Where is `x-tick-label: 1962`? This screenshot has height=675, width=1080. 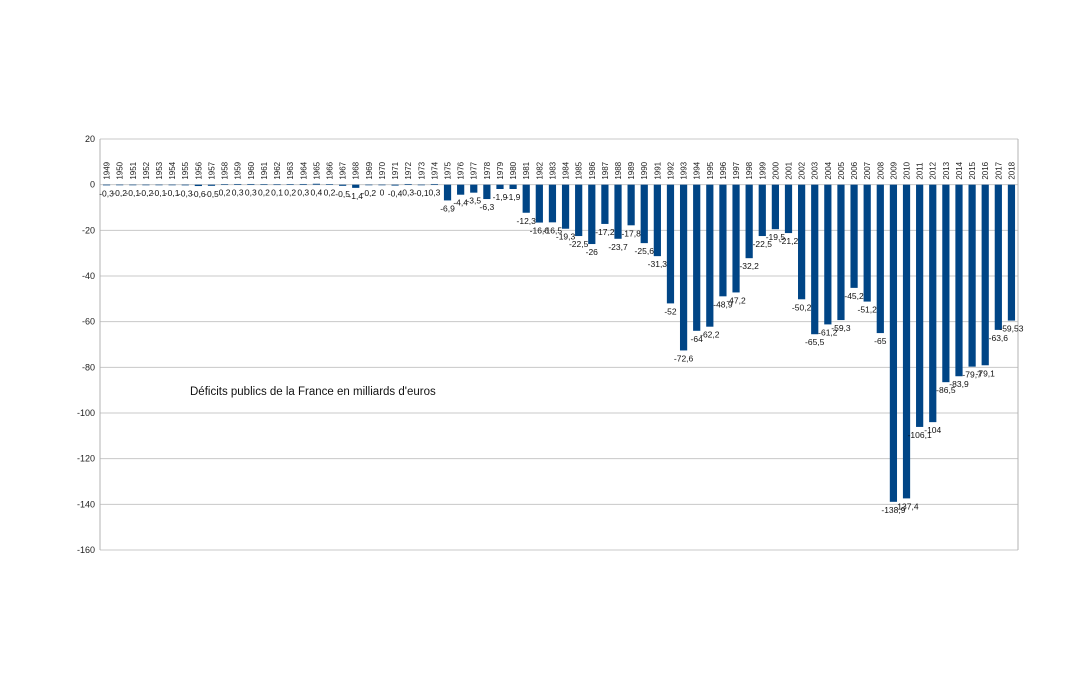 x-tick-label: 1962 is located at coordinates (277, 170).